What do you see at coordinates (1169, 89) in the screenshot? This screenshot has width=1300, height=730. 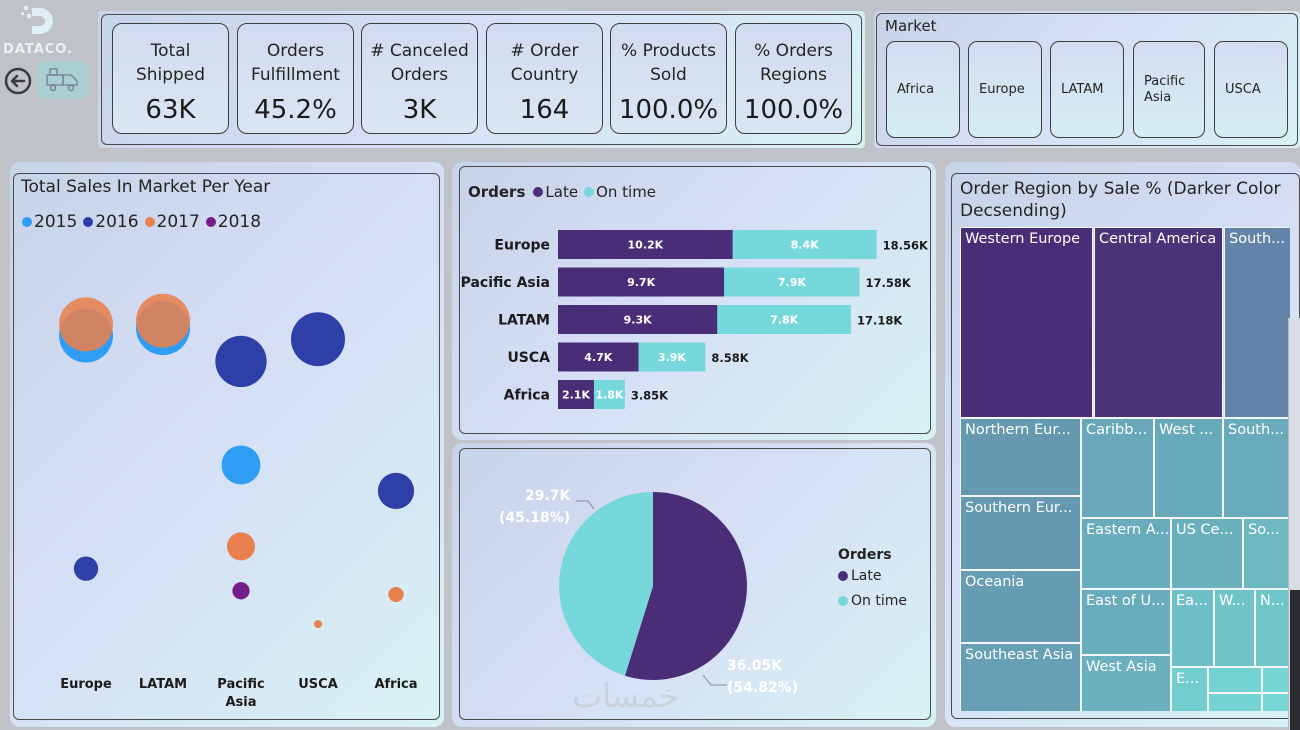 I see `market-option-pacific-asia: Pacific Asia` at bounding box center [1169, 89].